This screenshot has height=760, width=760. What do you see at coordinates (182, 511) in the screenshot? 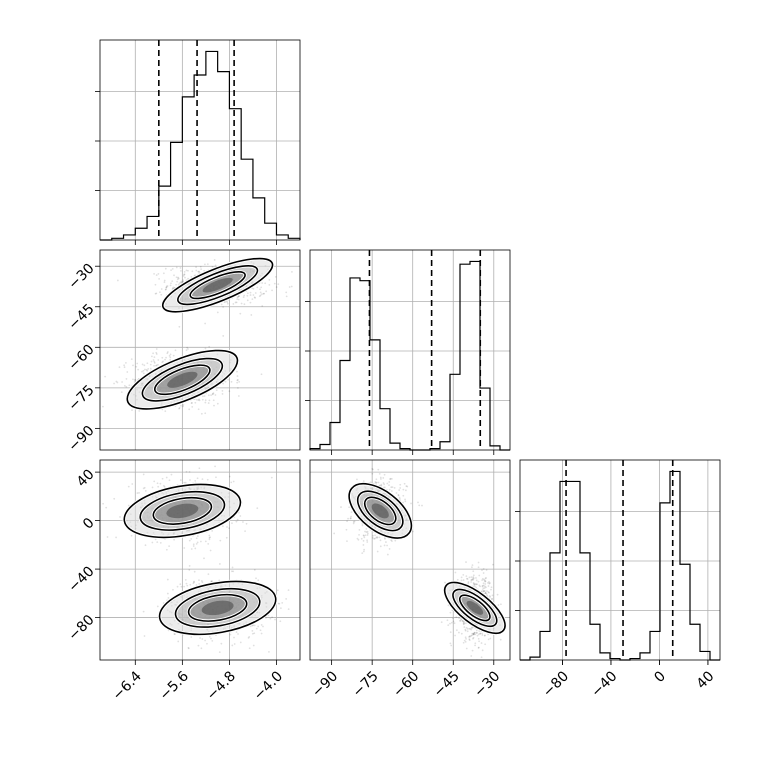
I see `contour-line` at bounding box center [182, 511].